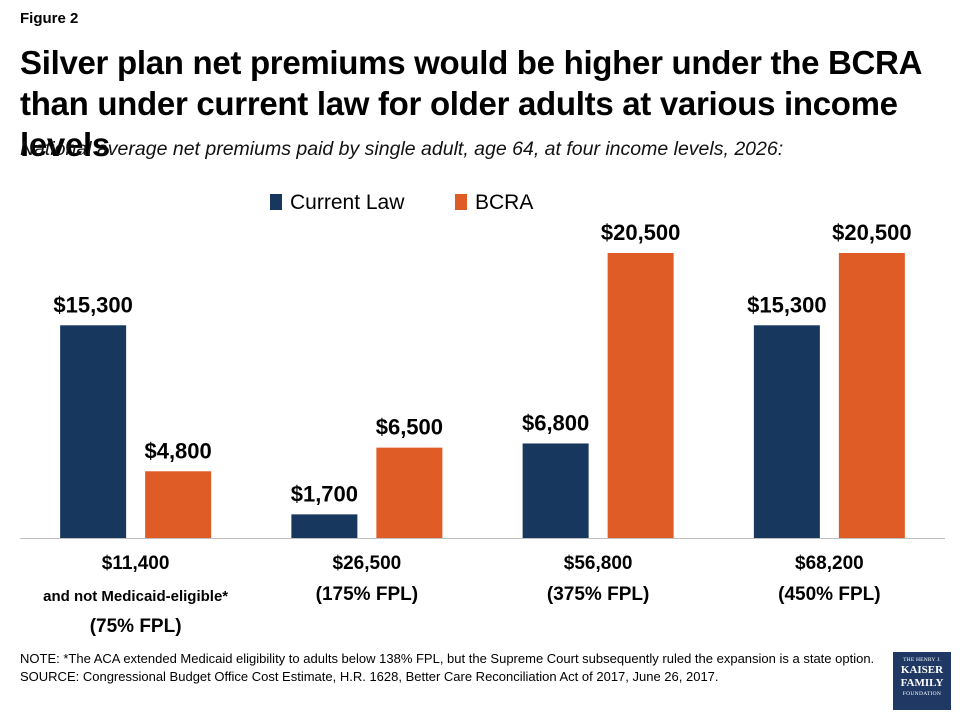 The width and height of the screenshot is (960, 720). What do you see at coordinates (347, 202) in the screenshot?
I see `legend-label-0: Current Law` at bounding box center [347, 202].